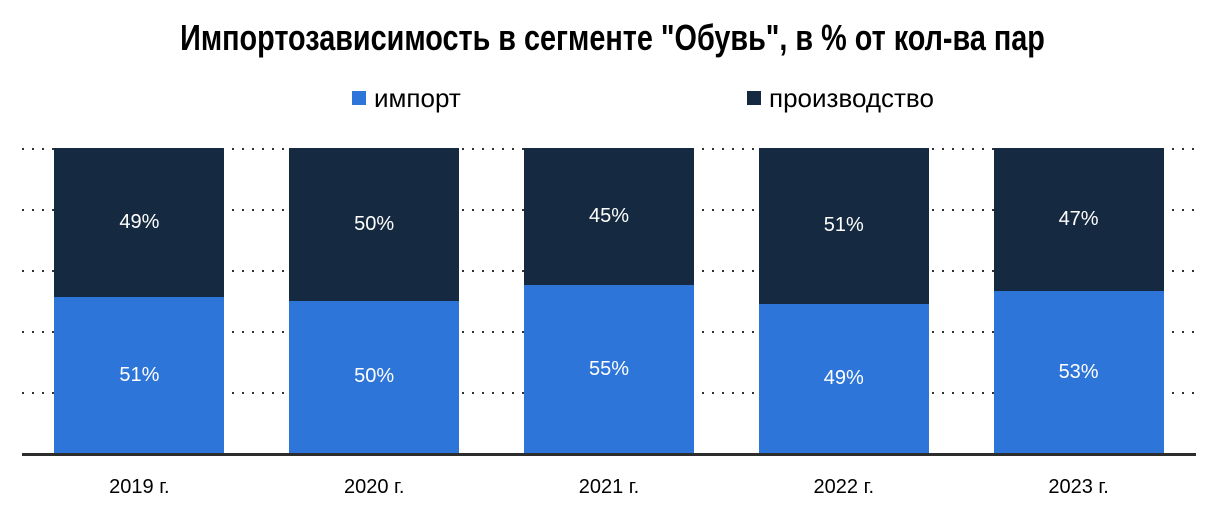 Image resolution: width=1225 pixels, height=514 pixels. I want to click on x-axis-label-2: 2020 г., so click(374, 487).